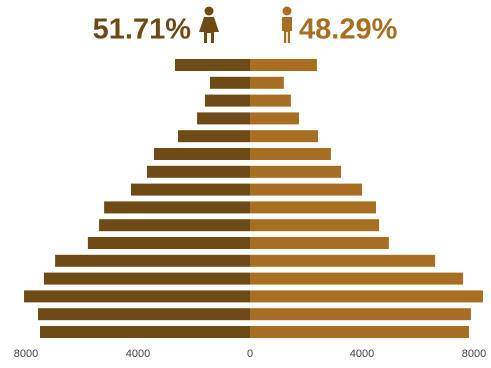 The width and height of the screenshot is (491, 368). What do you see at coordinates (209, 24) in the screenshot?
I see `female-icon` at bounding box center [209, 24].